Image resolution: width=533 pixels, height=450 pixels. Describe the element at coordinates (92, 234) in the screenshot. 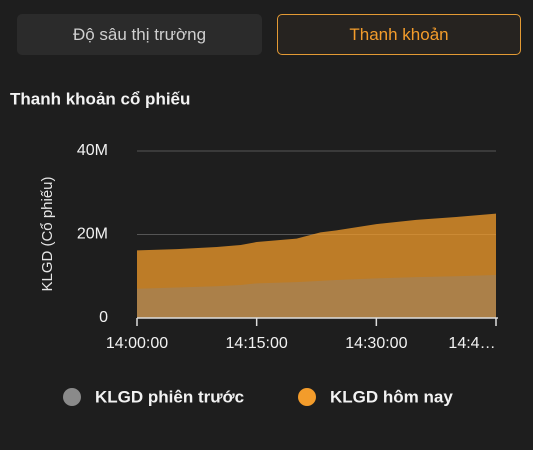

I see `y-tick-label: 20M` at that location.